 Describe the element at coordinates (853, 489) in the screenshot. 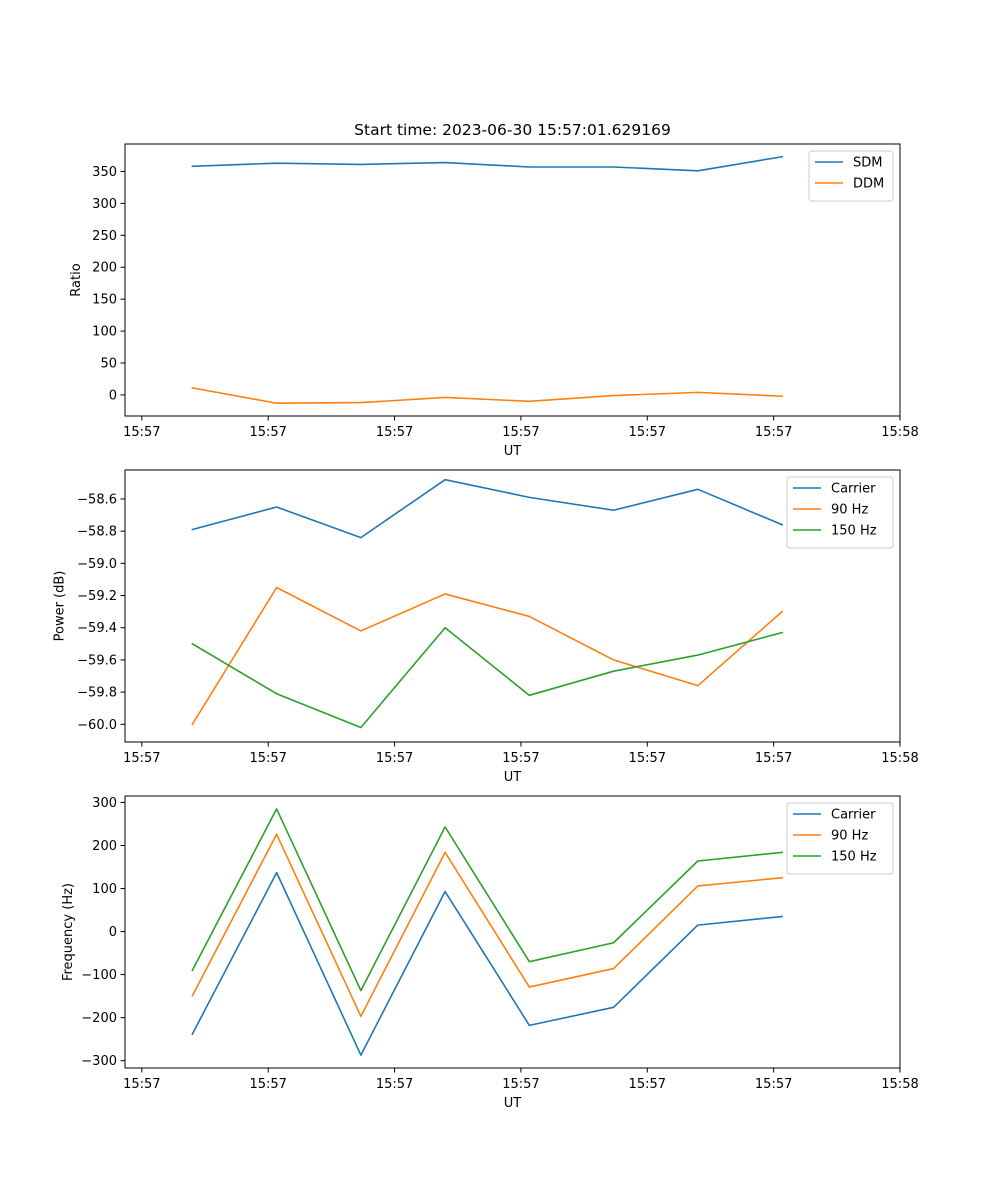

I see `power-legend-label-0: Carrier` at that location.